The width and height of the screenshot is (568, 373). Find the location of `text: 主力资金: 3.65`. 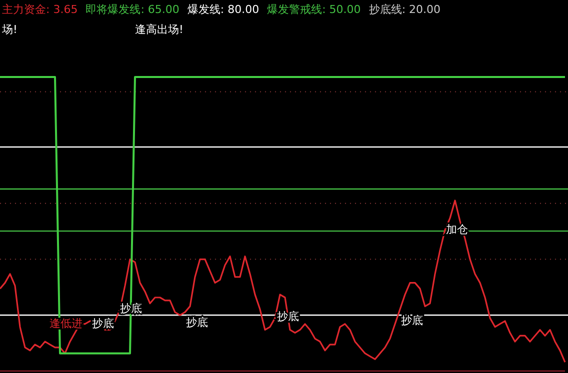

text: 主力资金: 3.65 is located at coordinates (40, 9).